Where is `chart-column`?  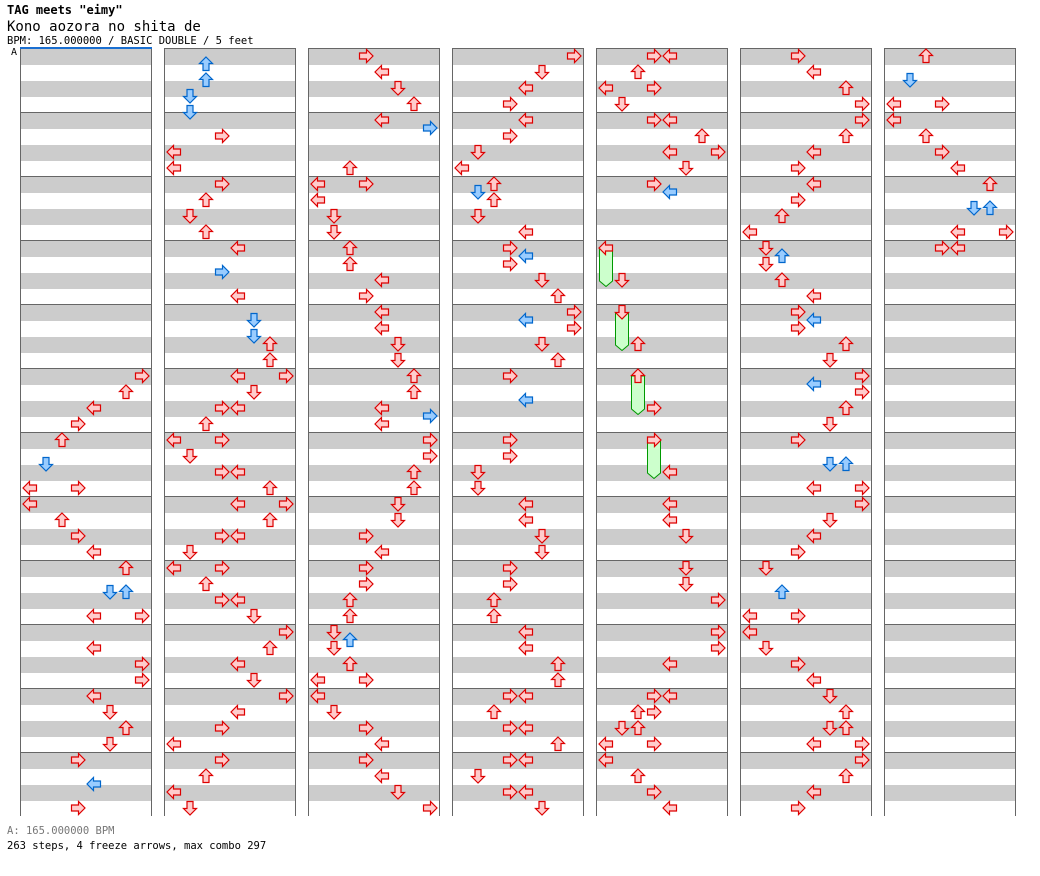 chart-column is located at coordinates (374, 432).